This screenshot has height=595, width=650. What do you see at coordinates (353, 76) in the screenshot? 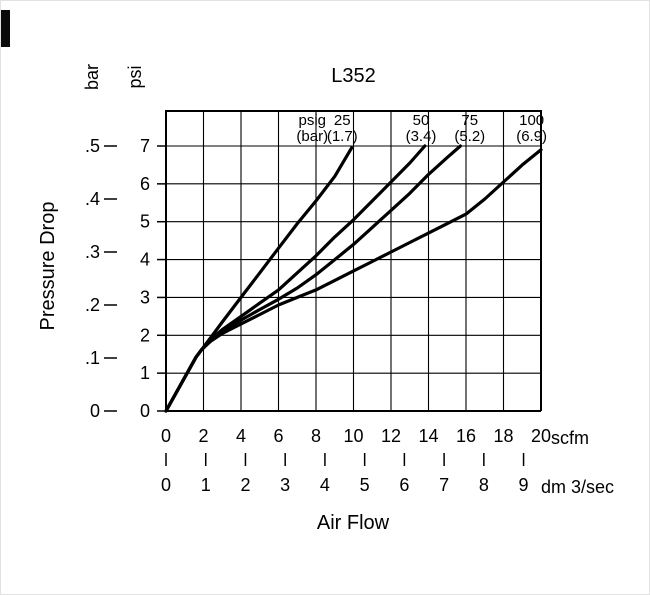
I see `chart-title: L352` at bounding box center [353, 76].